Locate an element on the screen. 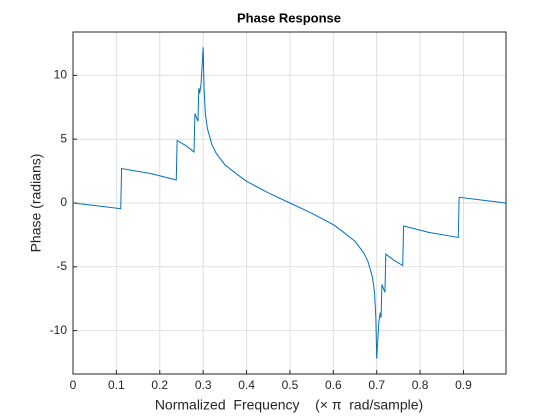  y-tick-label: 10 is located at coordinates (61, 75).